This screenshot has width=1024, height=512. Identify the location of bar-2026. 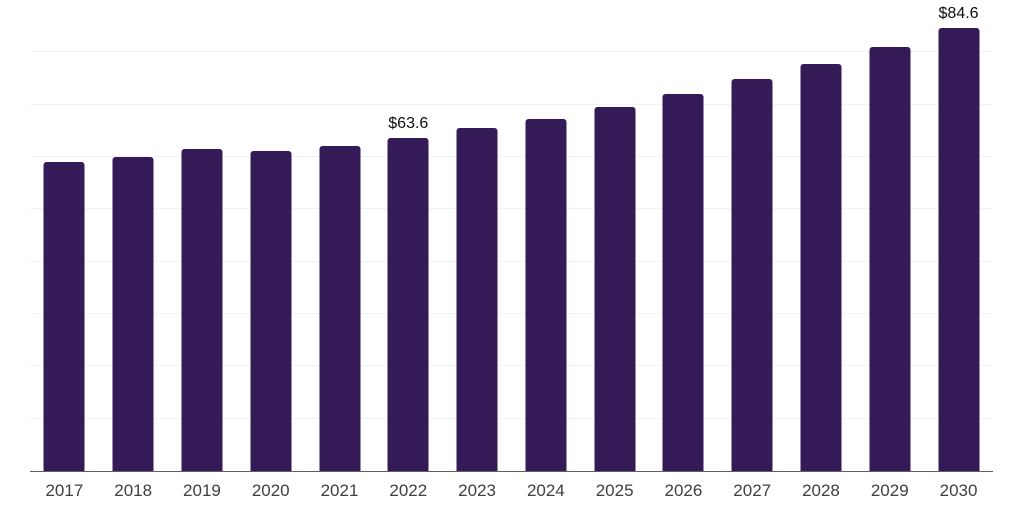
(683, 282).